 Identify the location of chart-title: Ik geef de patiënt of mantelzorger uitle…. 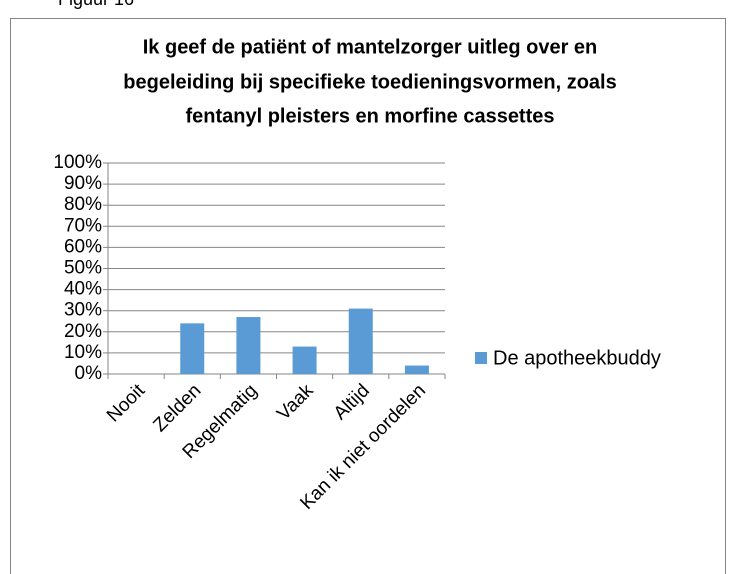
(370, 47).